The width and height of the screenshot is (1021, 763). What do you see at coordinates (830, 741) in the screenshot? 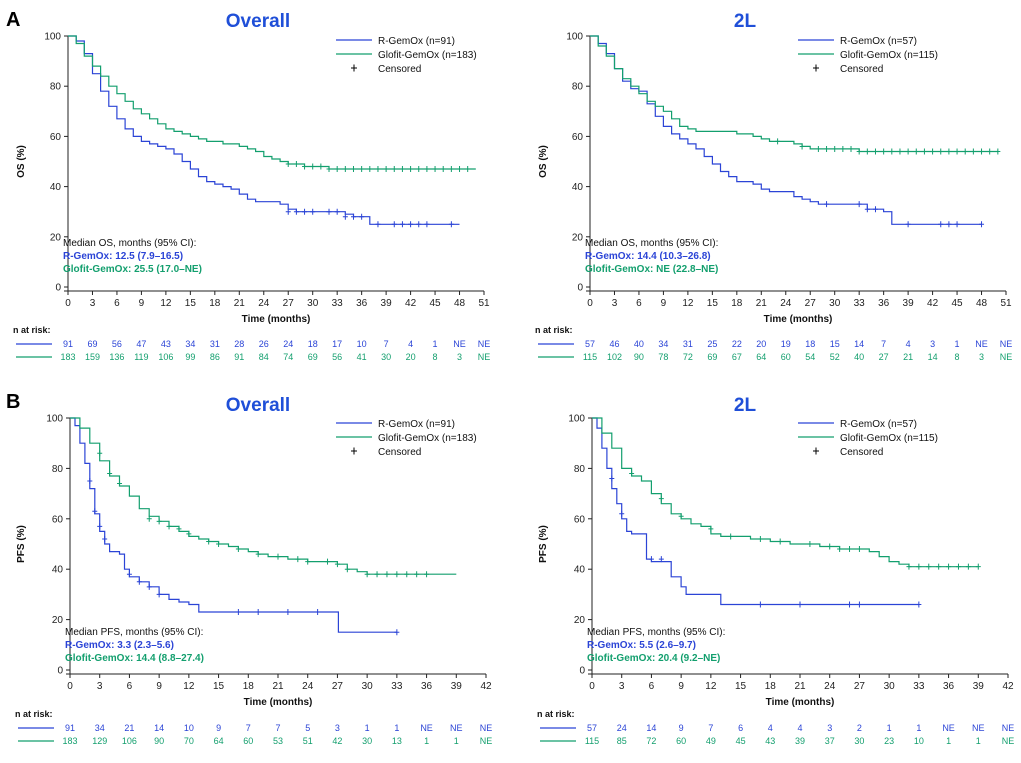
I see `risk-count: 37` at bounding box center [830, 741].